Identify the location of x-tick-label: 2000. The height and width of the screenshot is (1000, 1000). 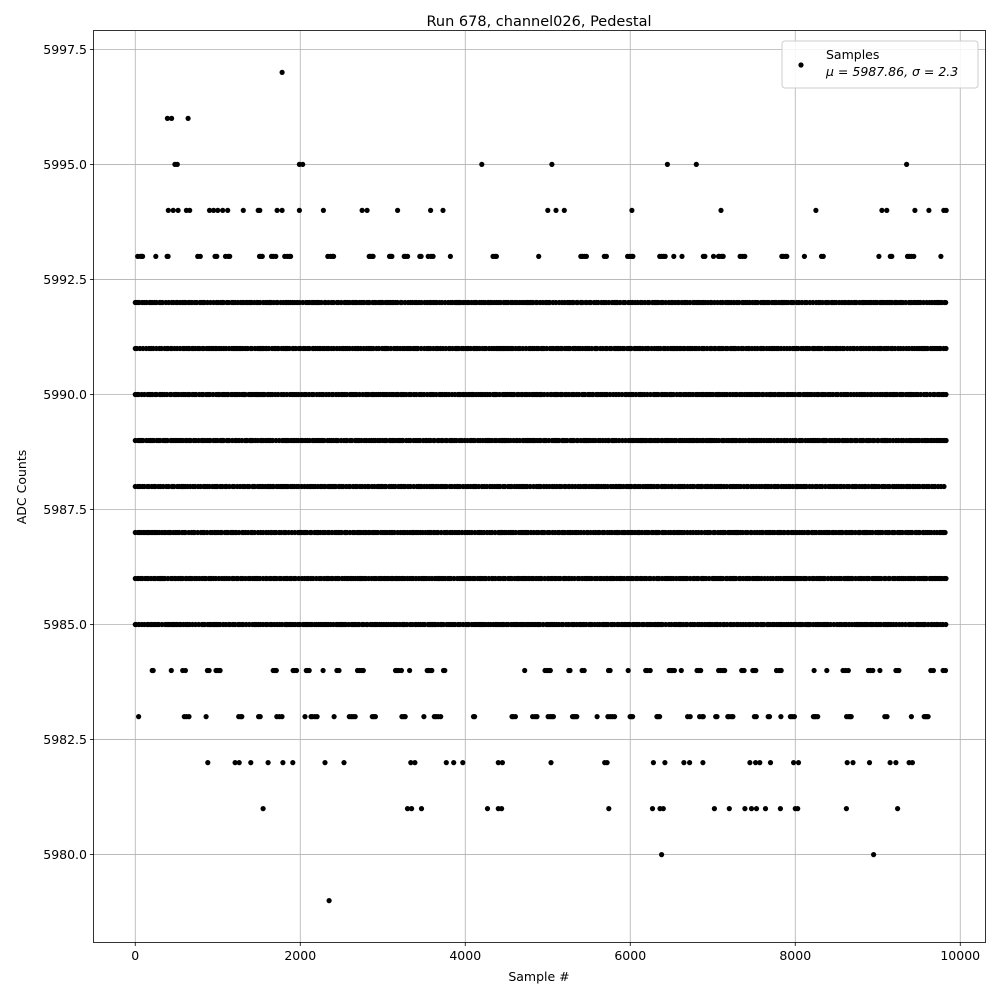
(300, 955).